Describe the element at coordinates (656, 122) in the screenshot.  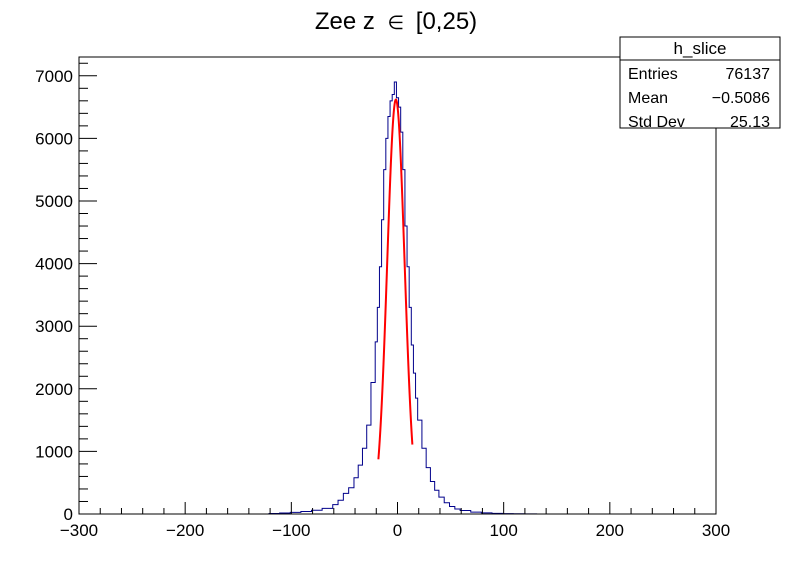
I see `stats-row-label: Std Dev` at that location.